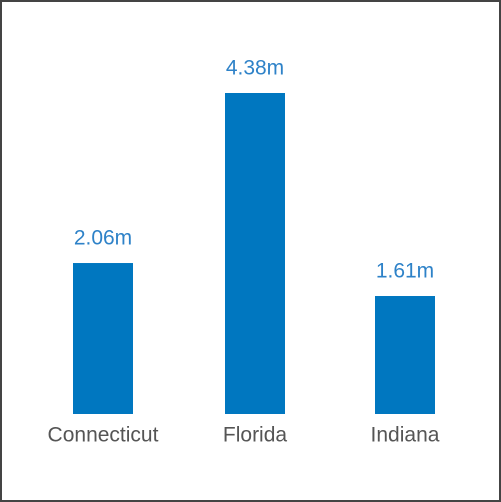  I want to click on value-label: 2.06m, so click(103, 238).